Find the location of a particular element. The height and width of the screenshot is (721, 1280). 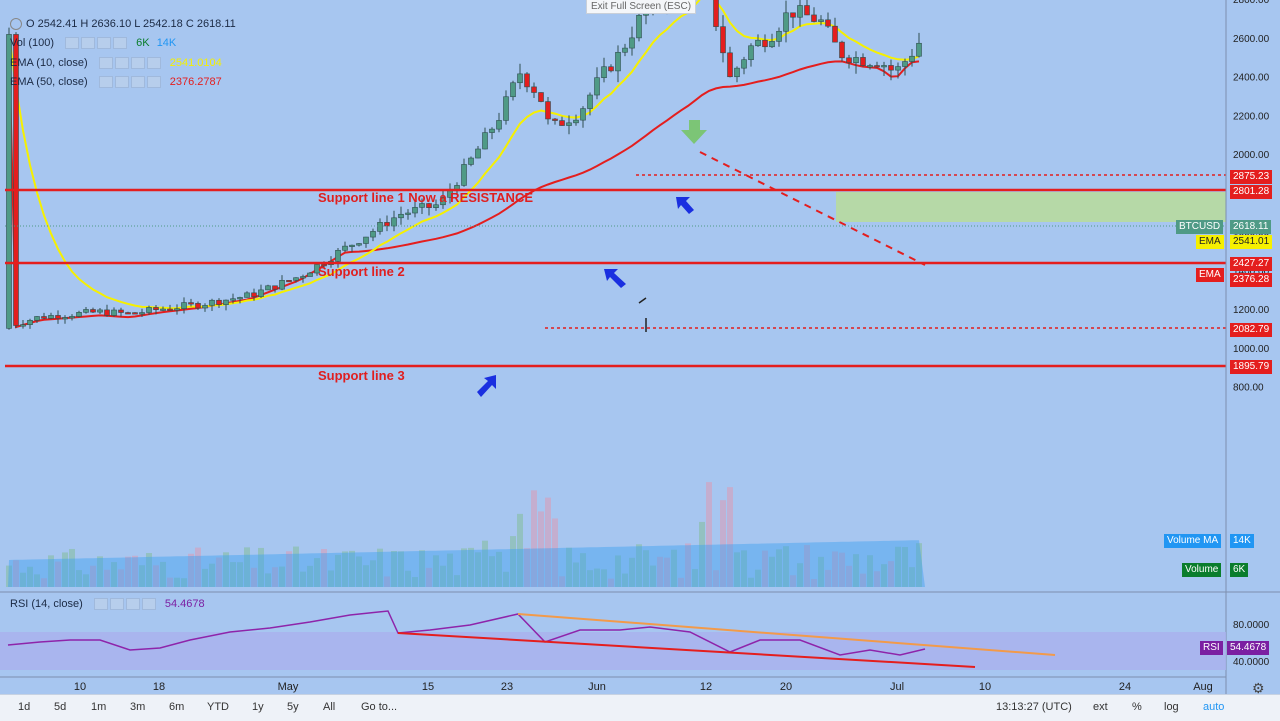

range-1d: 1d is located at coordinates (24, 707).